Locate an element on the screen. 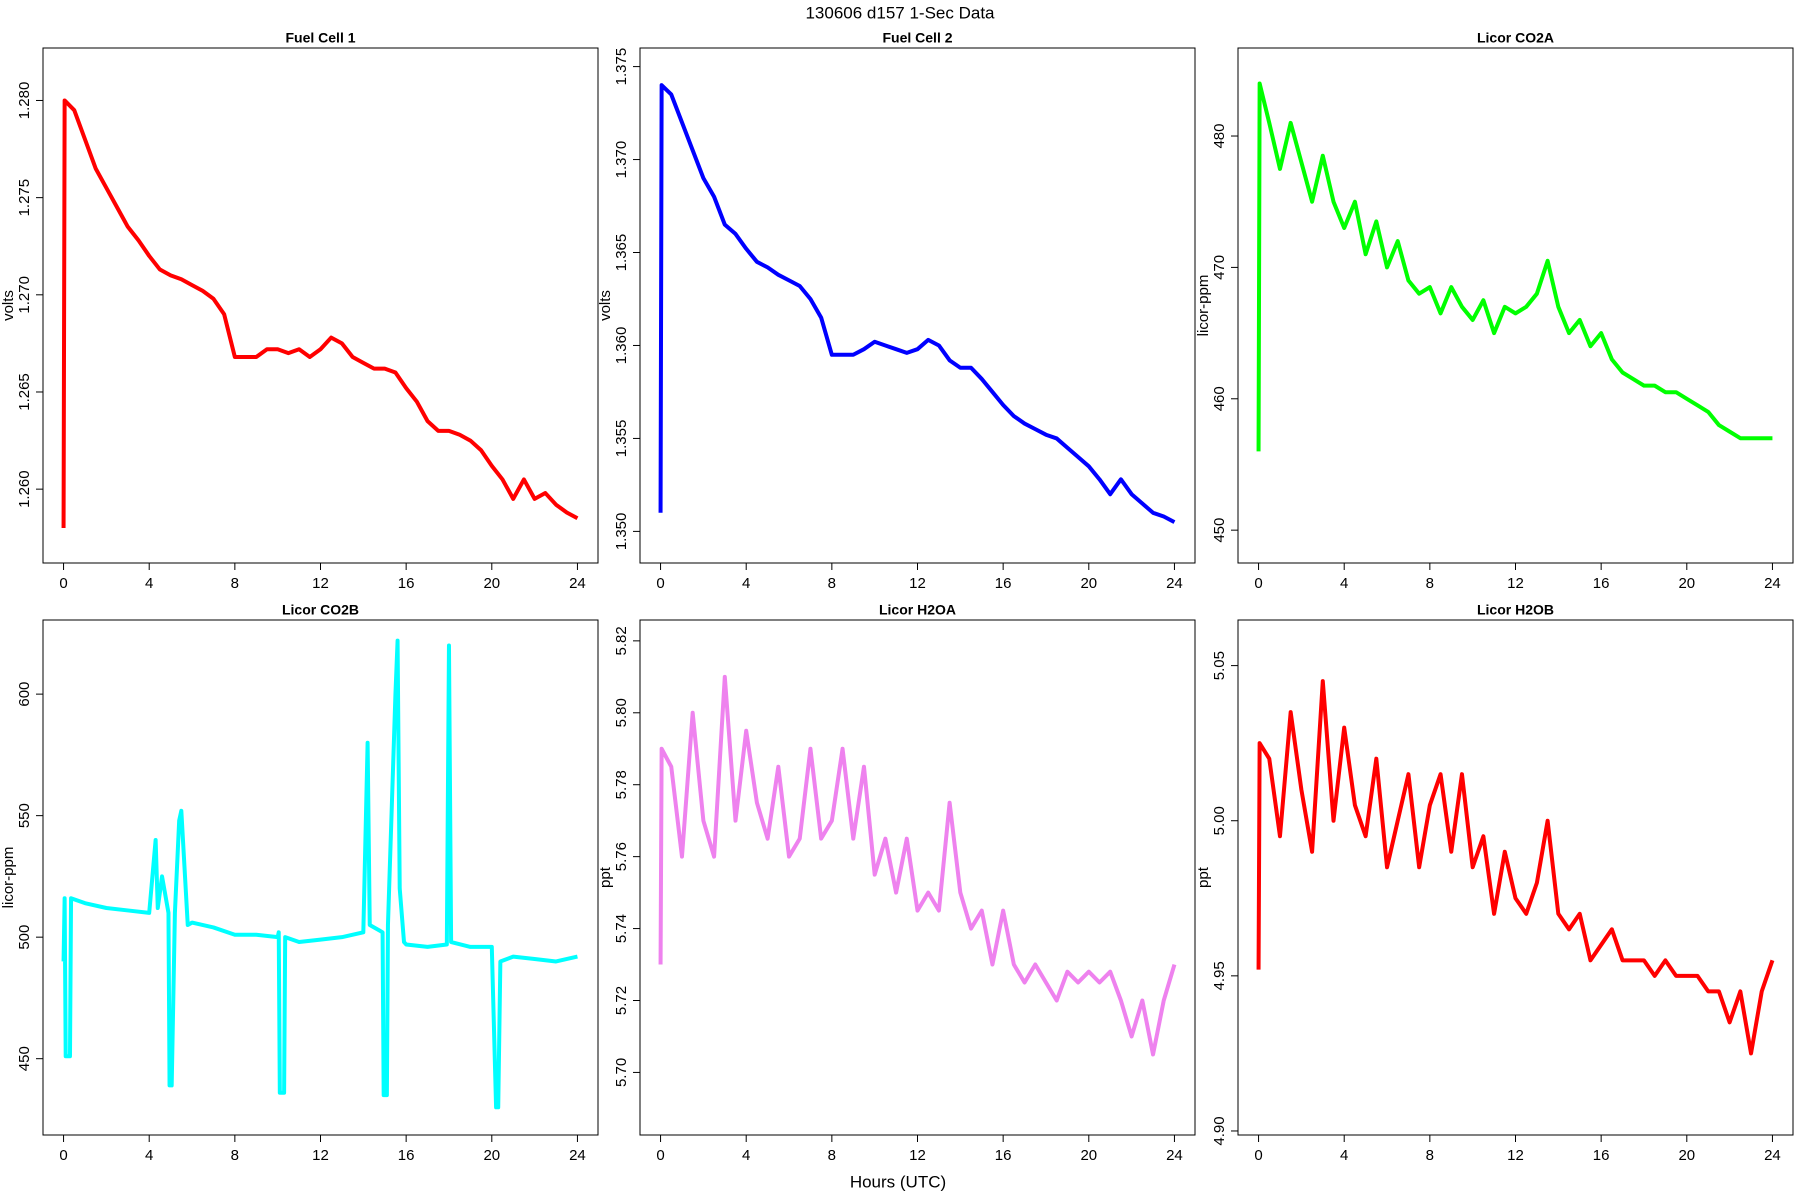 Image resolution: width=1800 pixels, height=1200 pixels. y-tick-label: 1.270 is located at coordinates (24, 295).